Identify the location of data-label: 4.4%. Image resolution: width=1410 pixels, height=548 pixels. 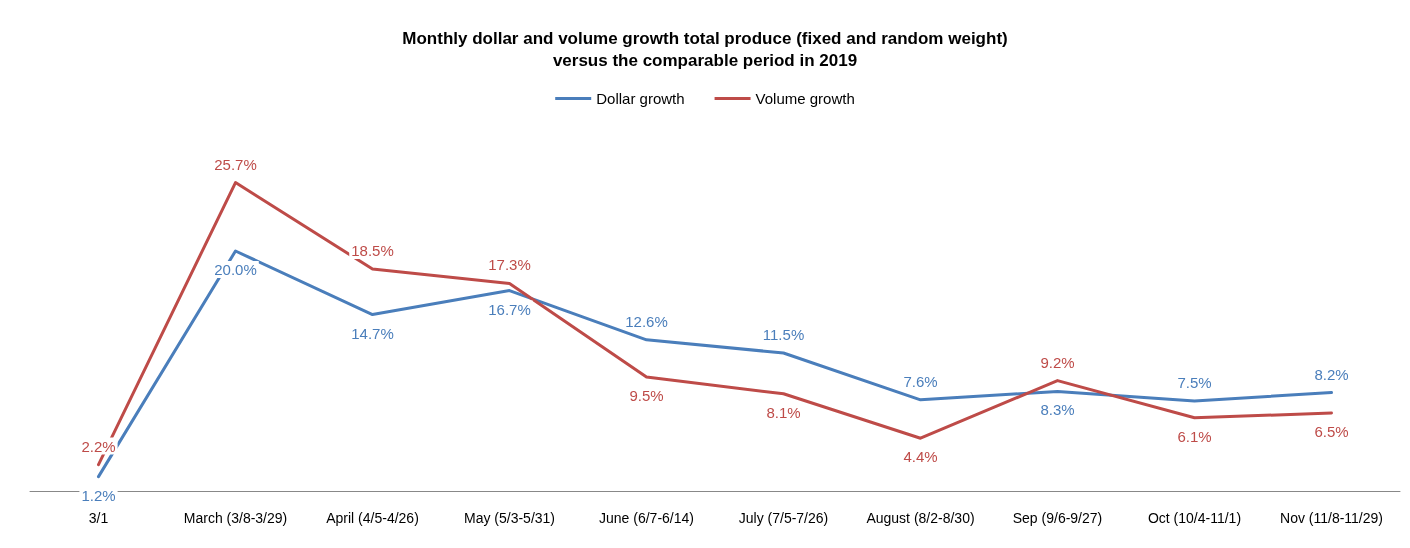
(920, 457).